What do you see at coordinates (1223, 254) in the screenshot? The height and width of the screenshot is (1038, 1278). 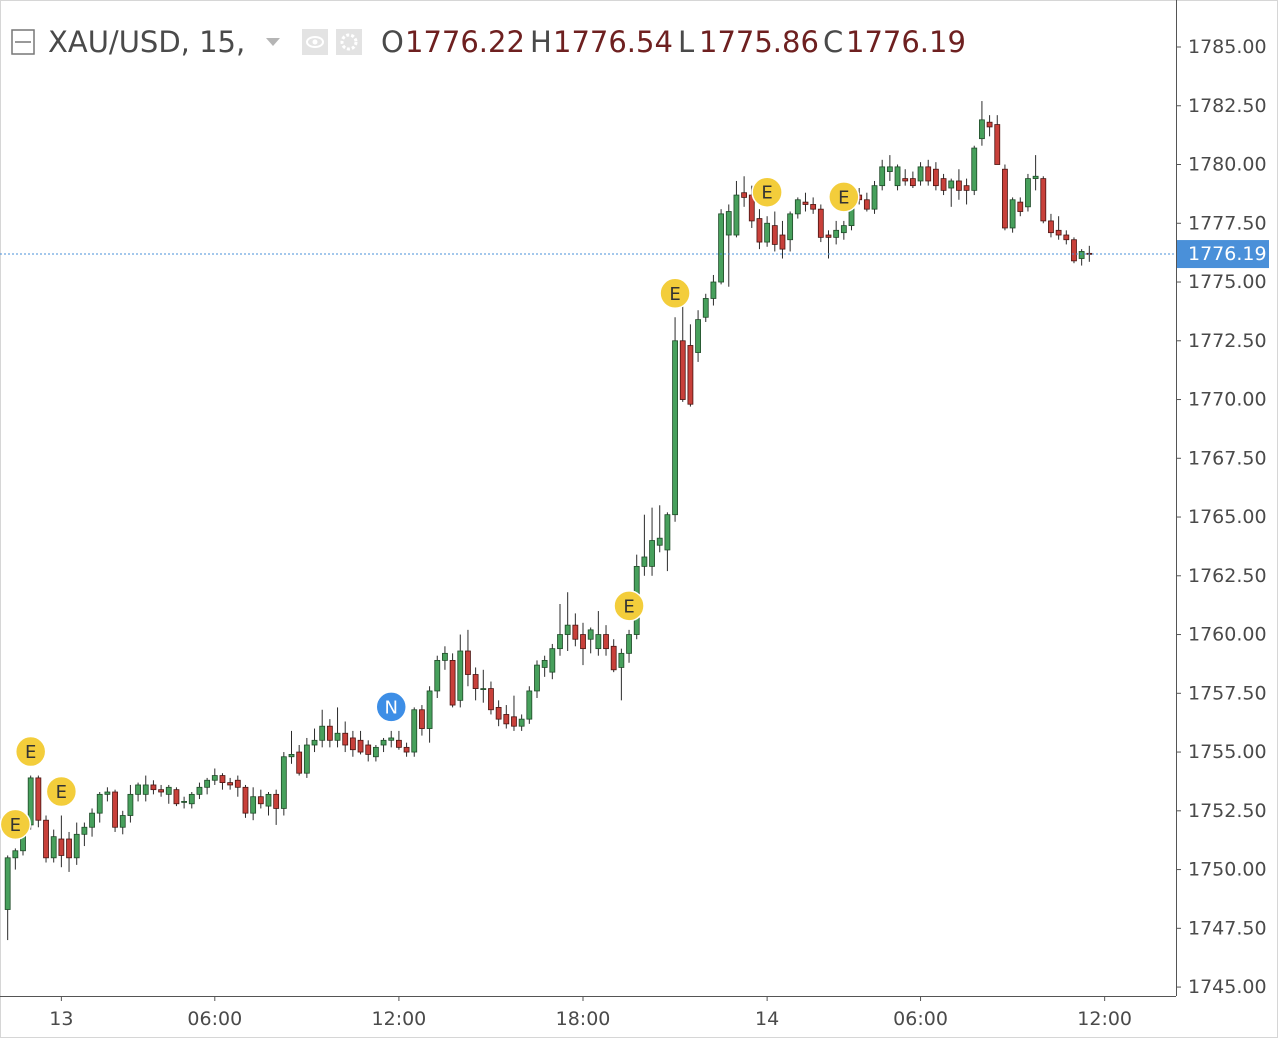 I see `last-price-tag` at bounding box center [1223, 254].